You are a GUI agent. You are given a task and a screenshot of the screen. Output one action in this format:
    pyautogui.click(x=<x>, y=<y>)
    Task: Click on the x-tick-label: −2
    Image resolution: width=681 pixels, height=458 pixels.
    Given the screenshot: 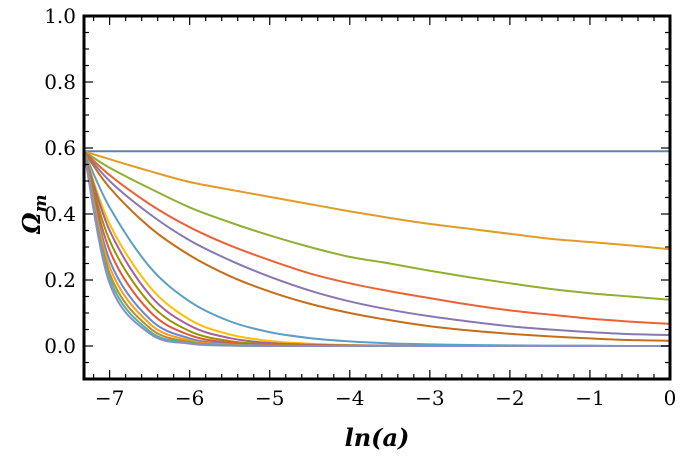 What is the action you would take?
    pyautogui.click(x=509, y=398)
    